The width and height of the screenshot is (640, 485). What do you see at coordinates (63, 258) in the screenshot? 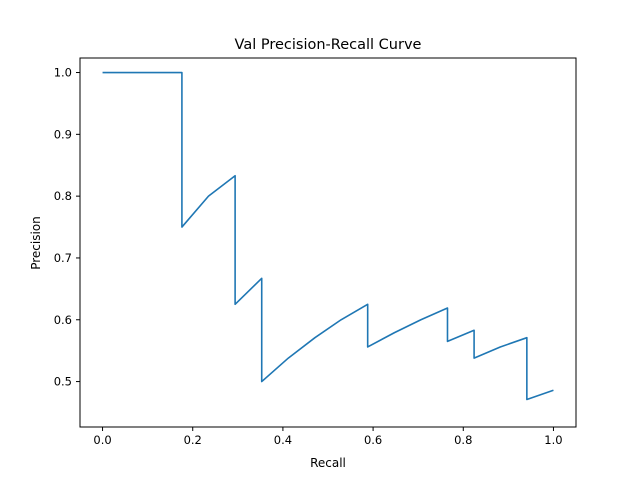
I see `y-tick-label: 0.7` at bounding box center [63, 258].